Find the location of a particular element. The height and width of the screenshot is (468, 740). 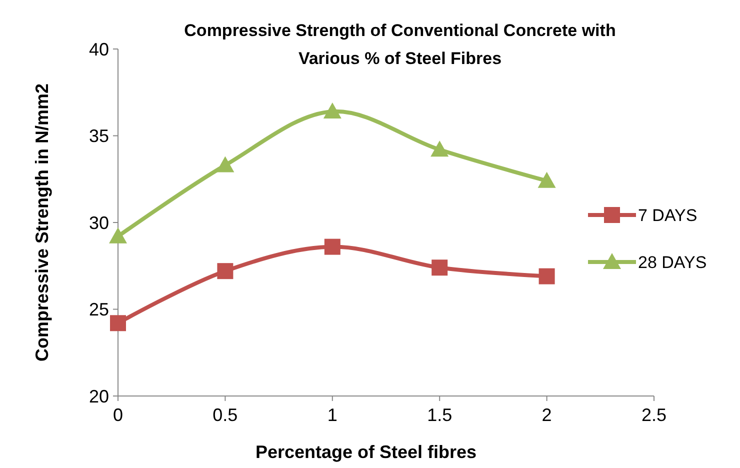

x-tick-label: 0 is located at coordinates (118, 415).